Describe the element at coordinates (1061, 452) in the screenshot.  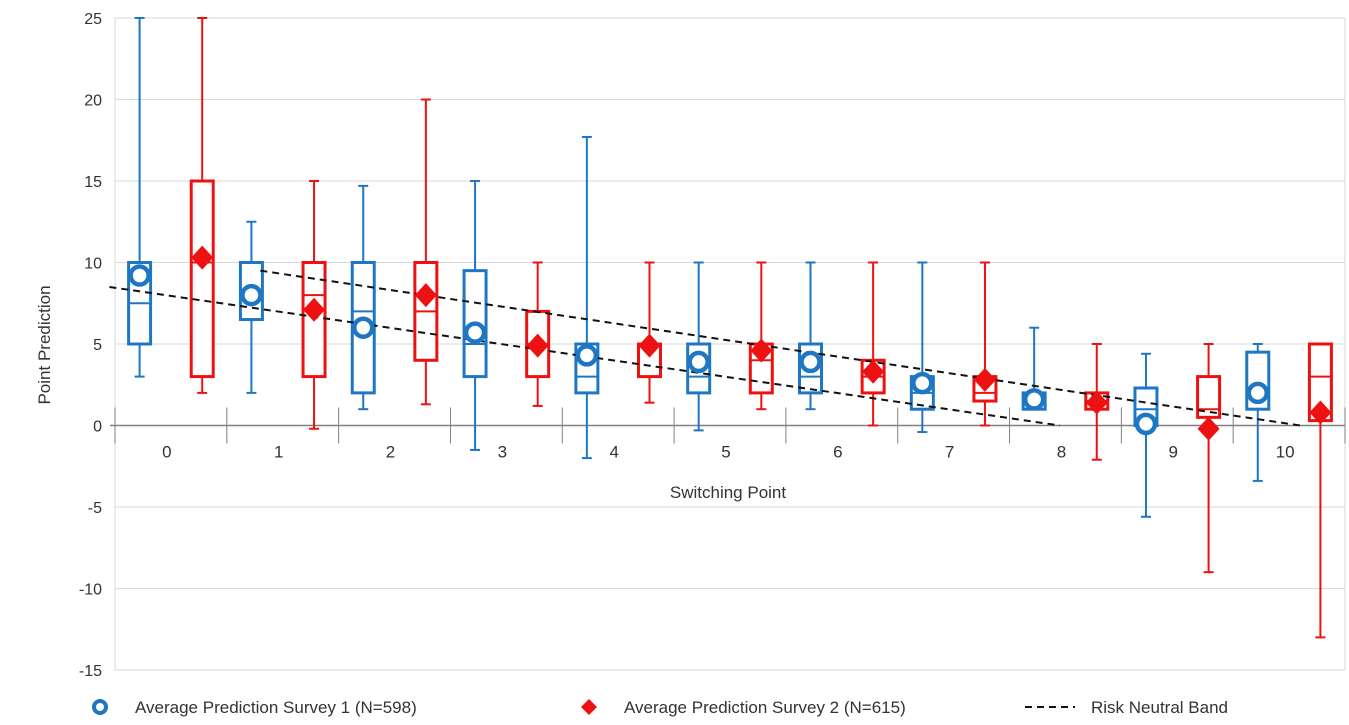
I see `x-tick-label: 8` at that location.